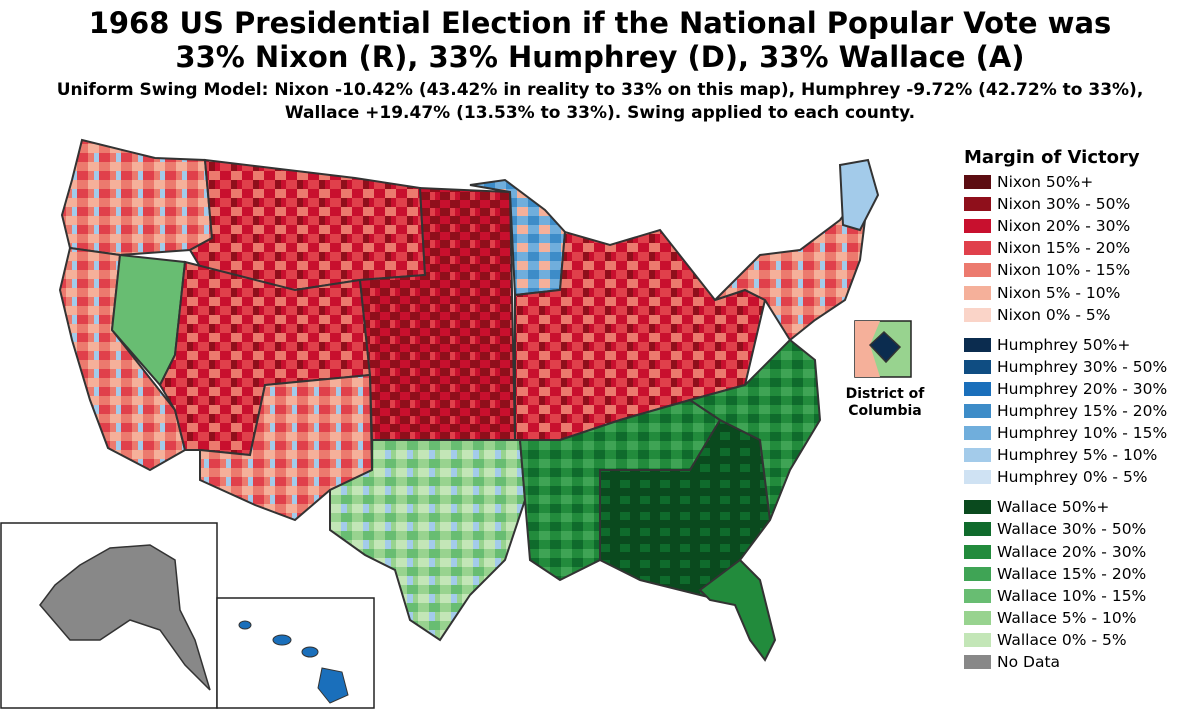 The height and width of the screenshot is (709, 1200). What do you see at coordinates (754, 429) in the screenshot?
I see `region-south-atlantic` at bounding box center [754, 429].